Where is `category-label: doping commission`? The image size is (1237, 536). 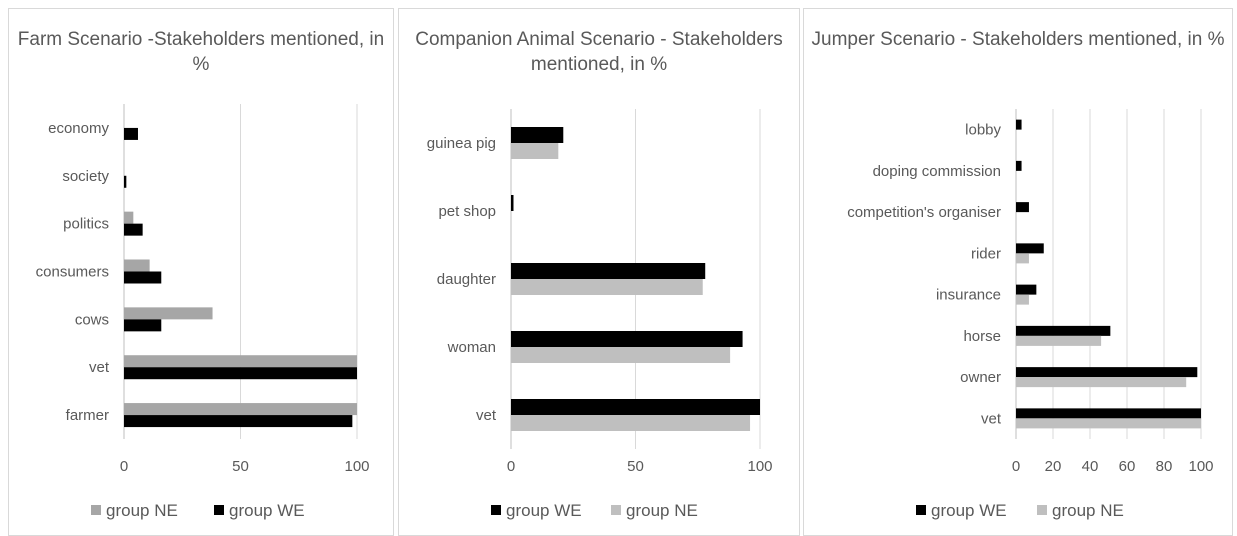
category-label: doping commission is located at coordinates (937, 171).